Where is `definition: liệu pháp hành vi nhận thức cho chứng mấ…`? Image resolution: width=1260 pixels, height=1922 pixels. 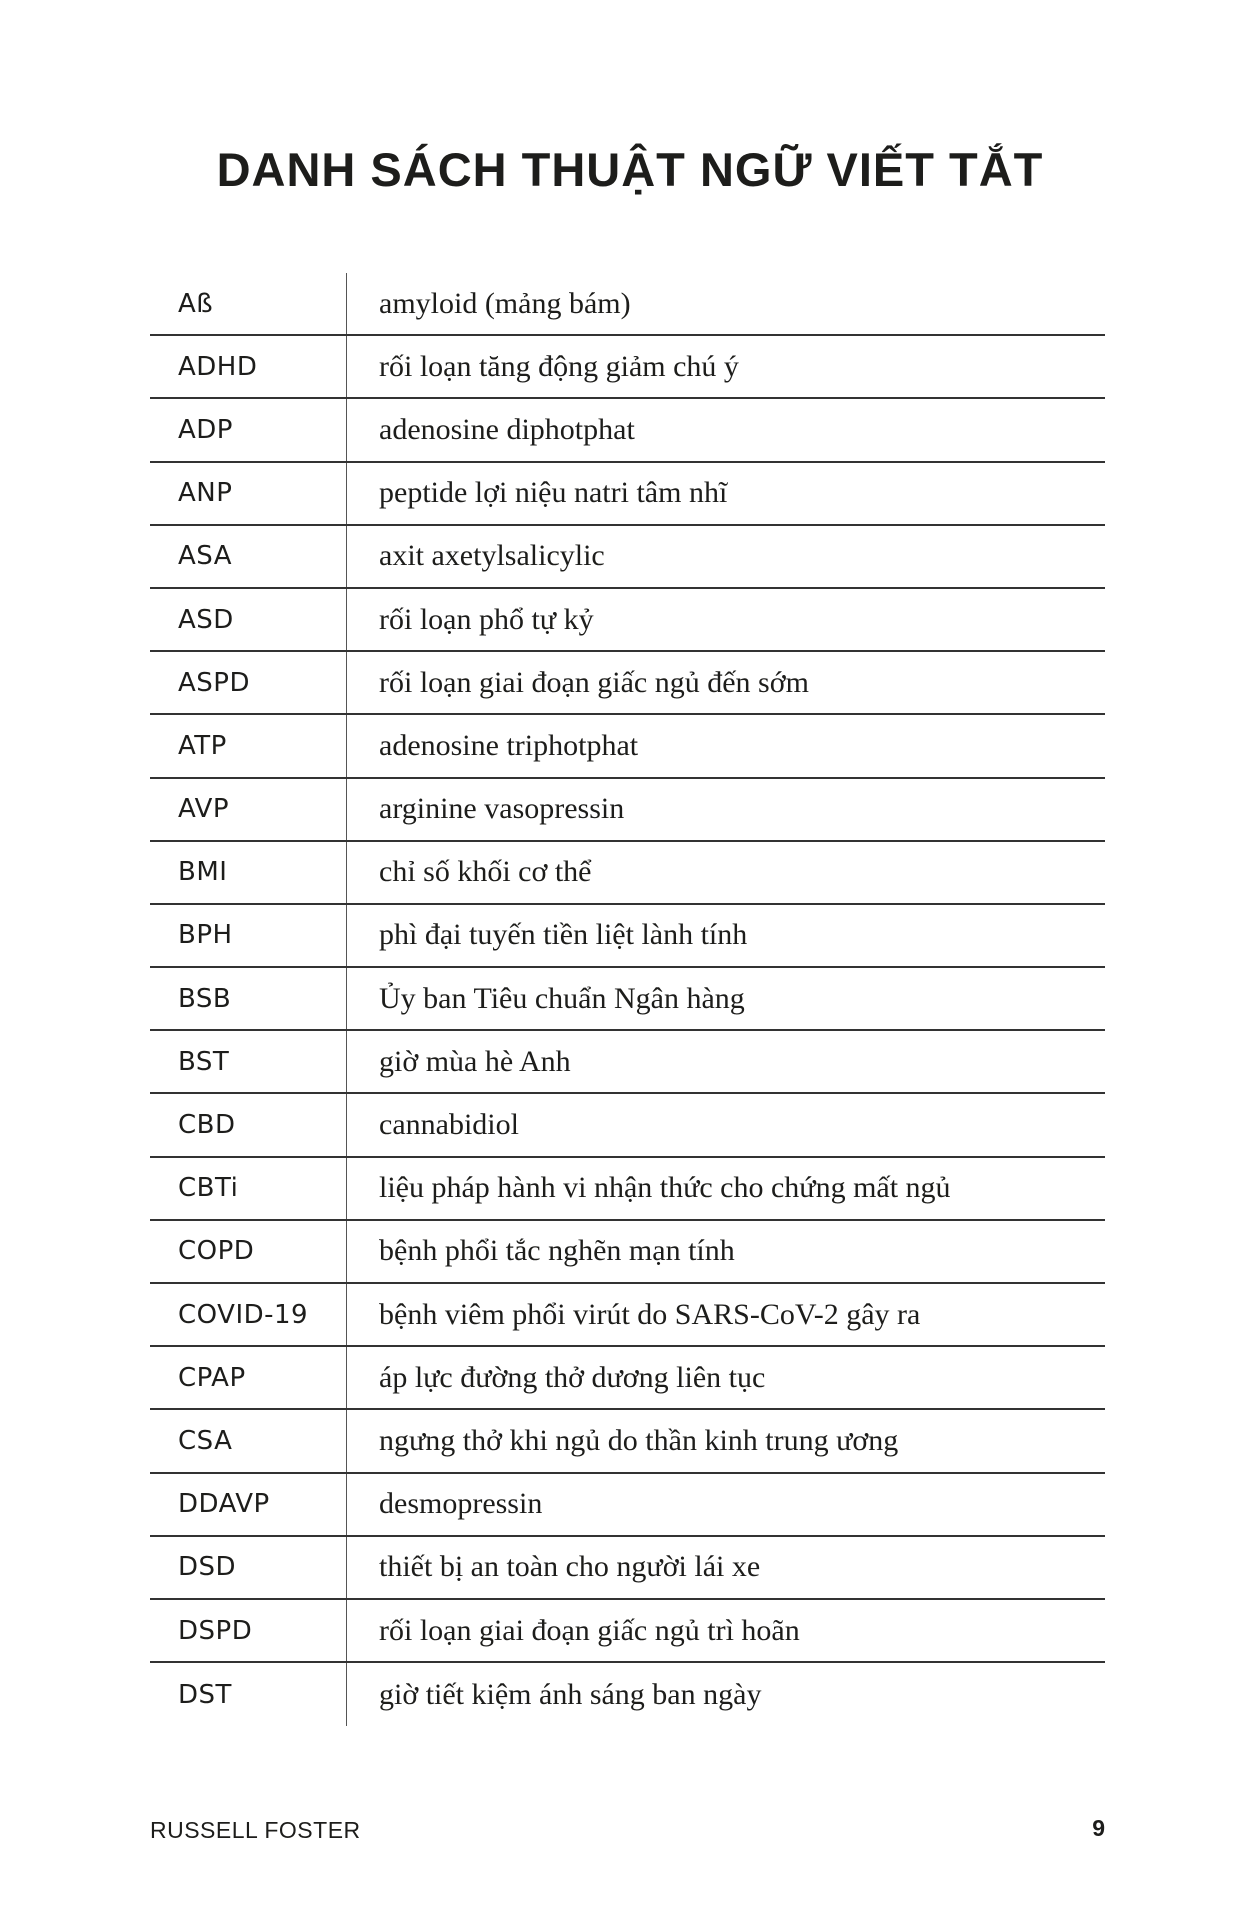 definition: liệu pháp hành vi nhận thức cho chứng mấ… is located at coordinates (665, 1188).